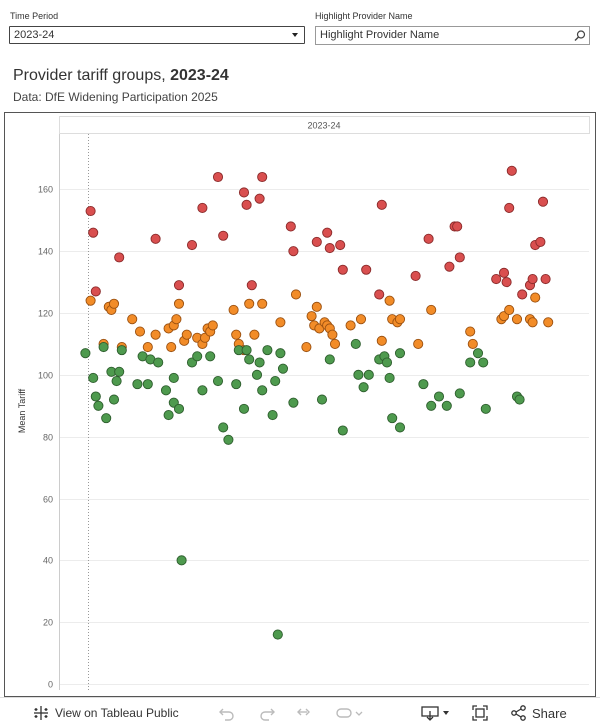  What do you see at coordinates (349, 713) in the screenshot?
I see `pause-updates-button` at bounding box center [349, 713].